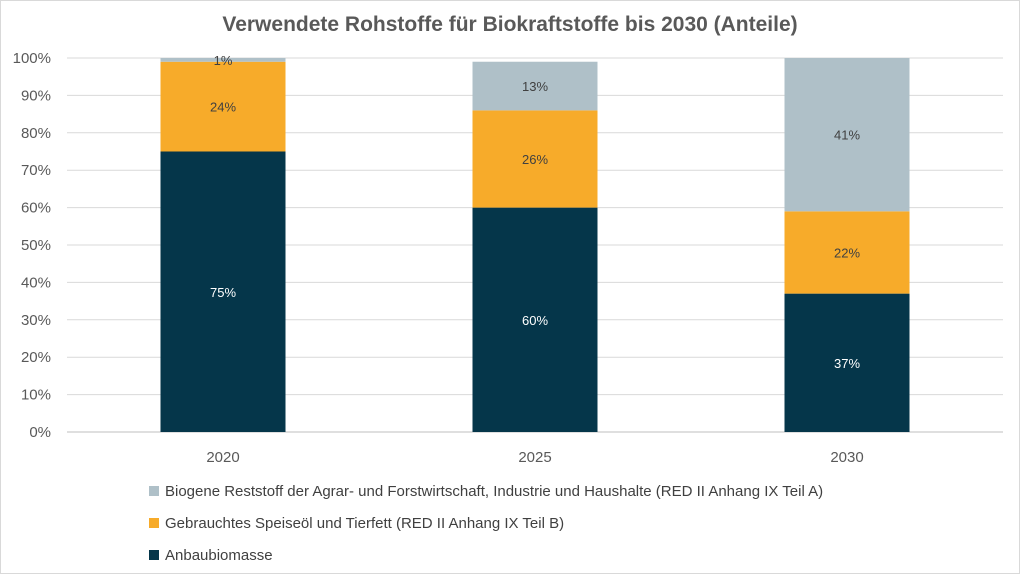 This screenshot has width=1020, height=577. I want to click on x-tick-label: 2020, so click(222, 457).